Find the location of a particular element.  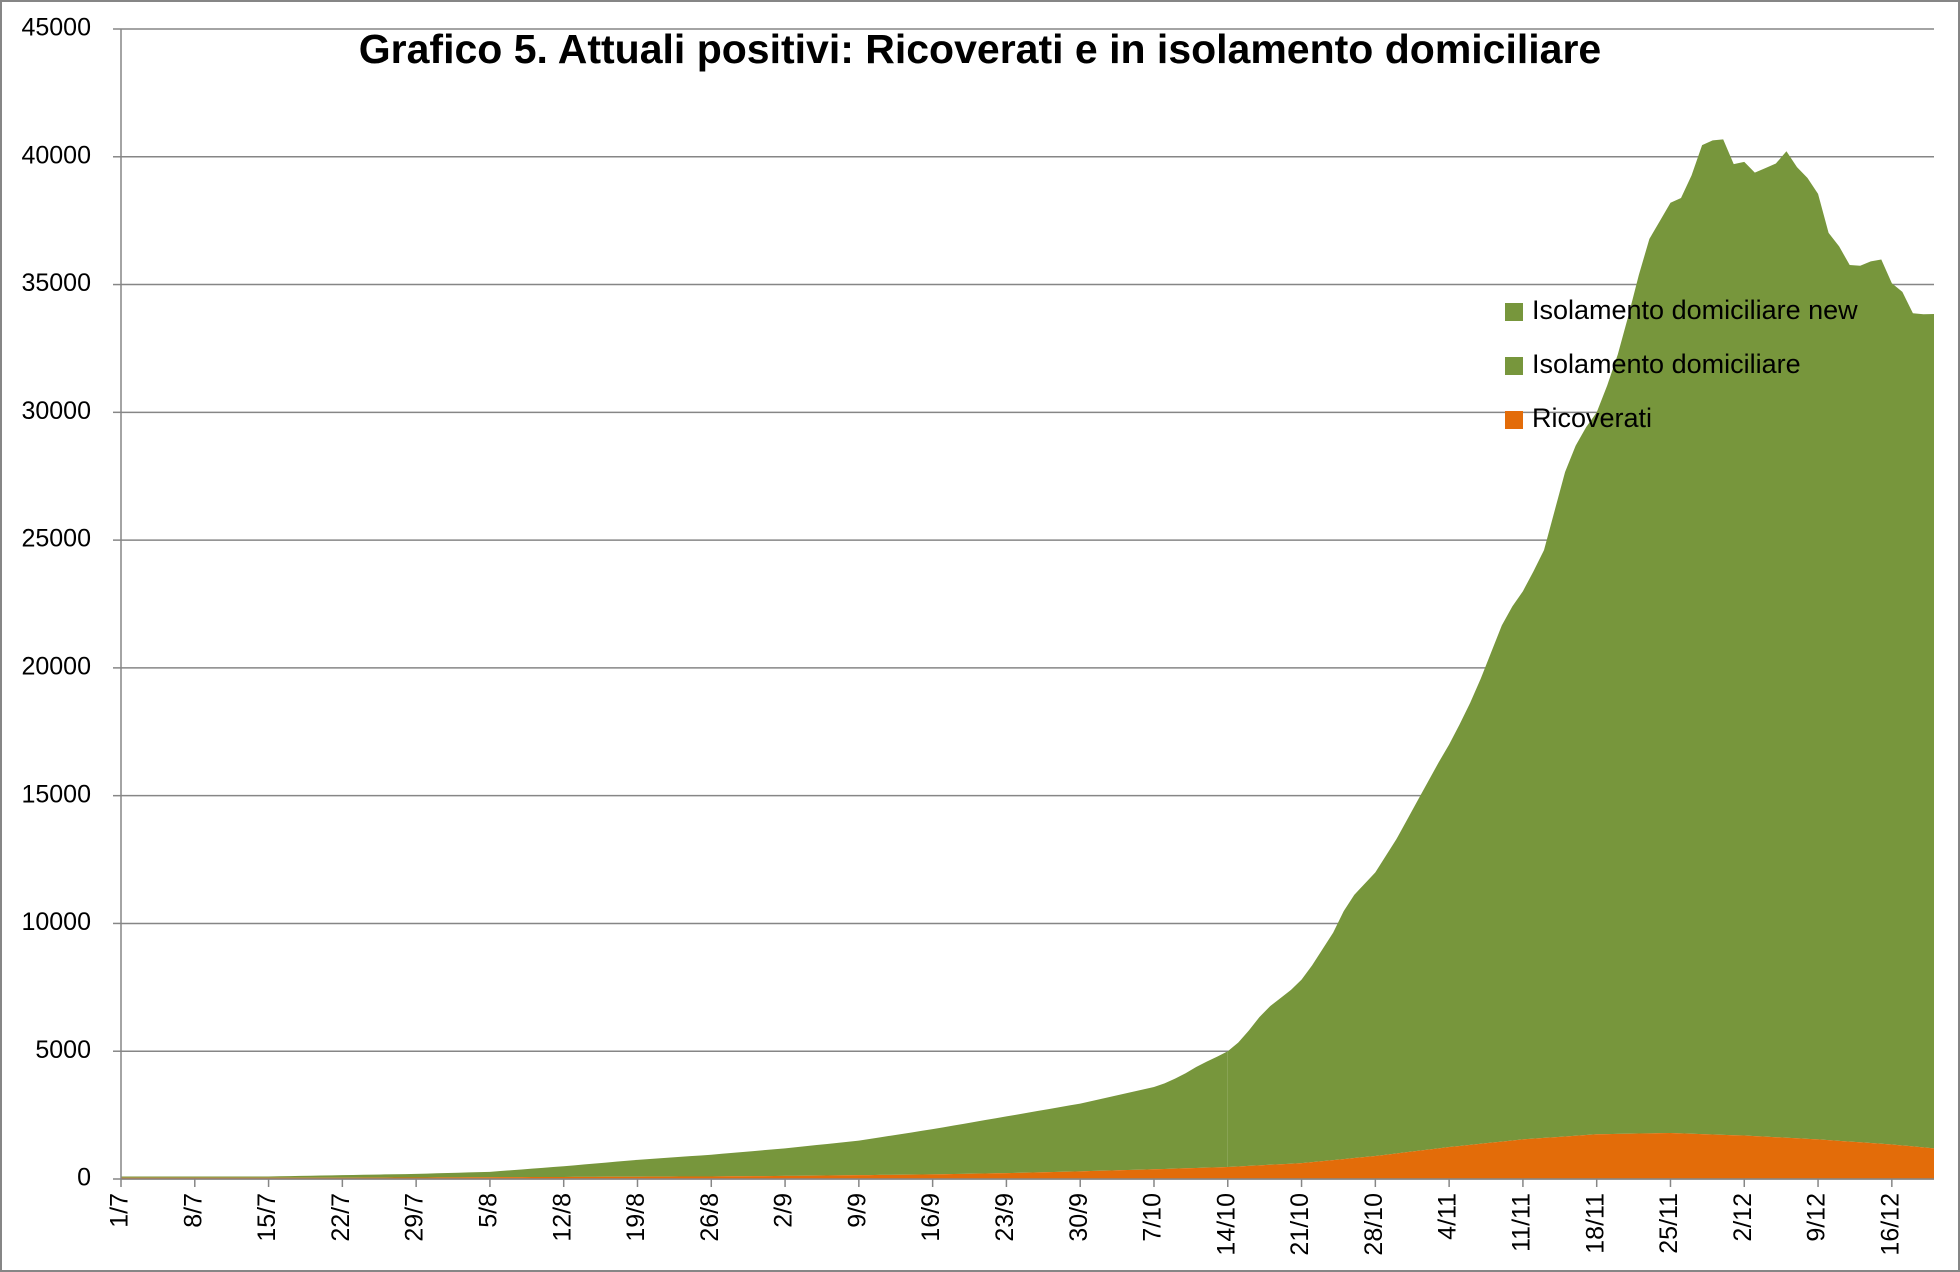

y-tick-label: 10000 is located at coordinates (56, 922).